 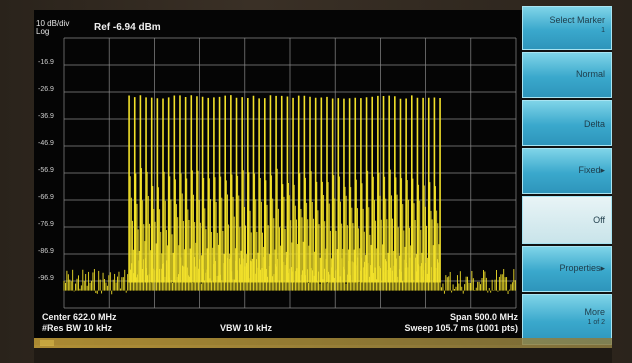 I want to click on center-frequency: Center 622.0 MHz, so click(x=79, y=317).